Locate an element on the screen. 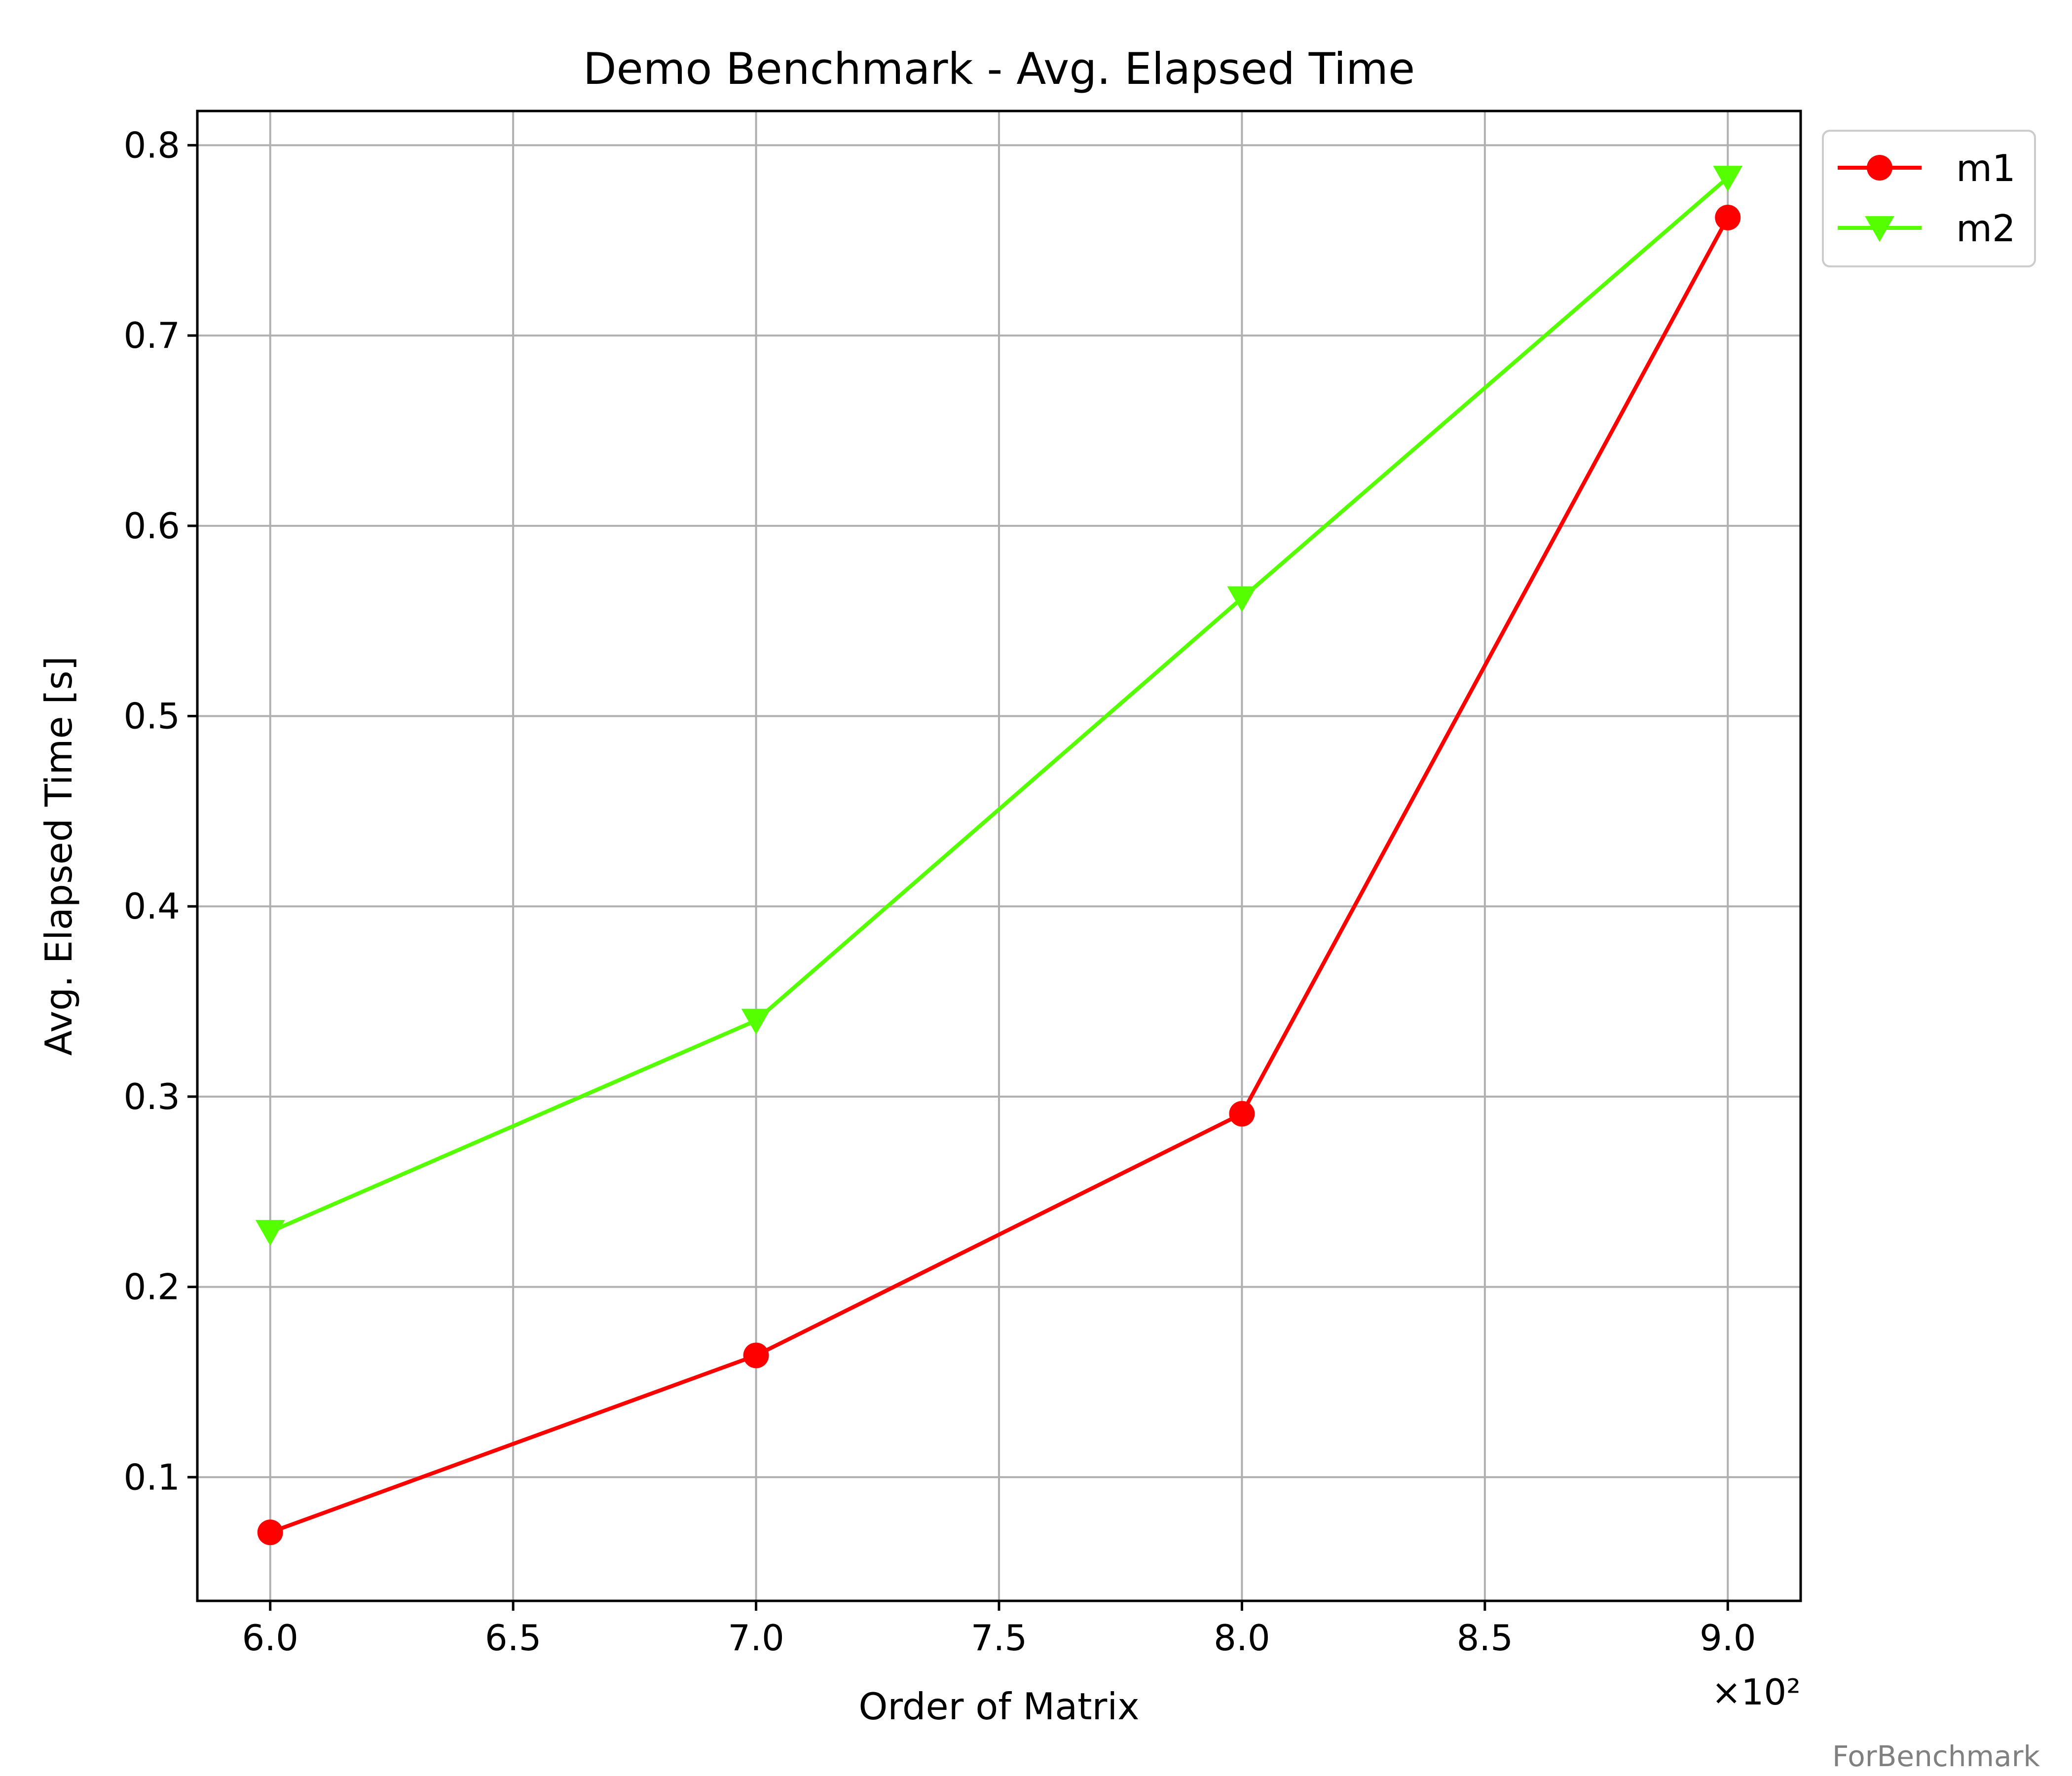  y-tick-label: 0.7 is located at coordinates (152, 335).